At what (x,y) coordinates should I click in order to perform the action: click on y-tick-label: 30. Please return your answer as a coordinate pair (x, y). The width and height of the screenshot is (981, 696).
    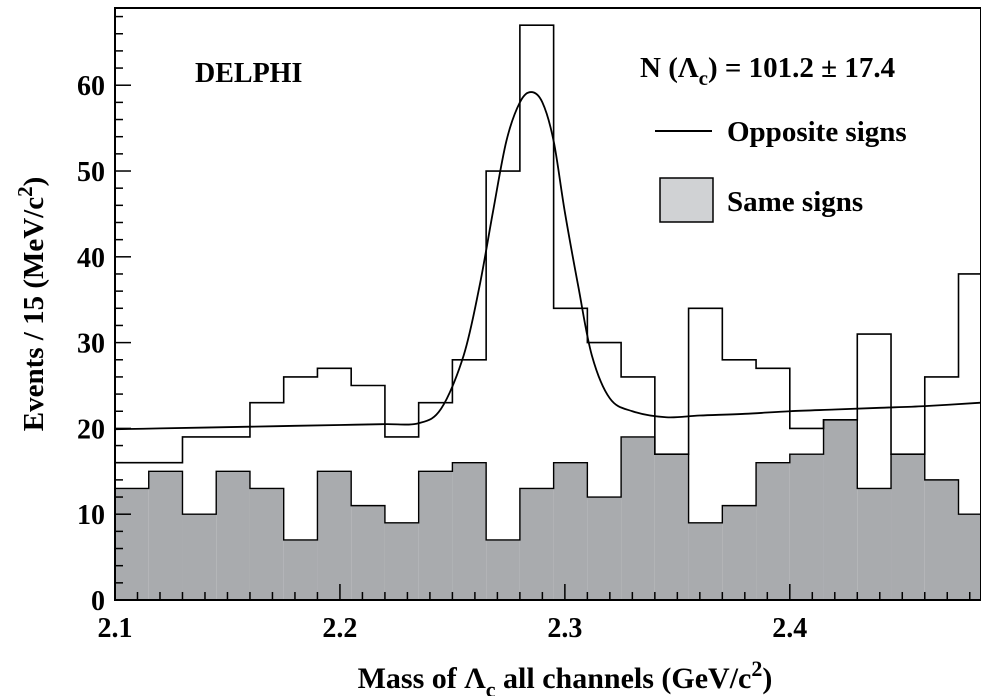
    Looking at the image, I should click on (91, 344).